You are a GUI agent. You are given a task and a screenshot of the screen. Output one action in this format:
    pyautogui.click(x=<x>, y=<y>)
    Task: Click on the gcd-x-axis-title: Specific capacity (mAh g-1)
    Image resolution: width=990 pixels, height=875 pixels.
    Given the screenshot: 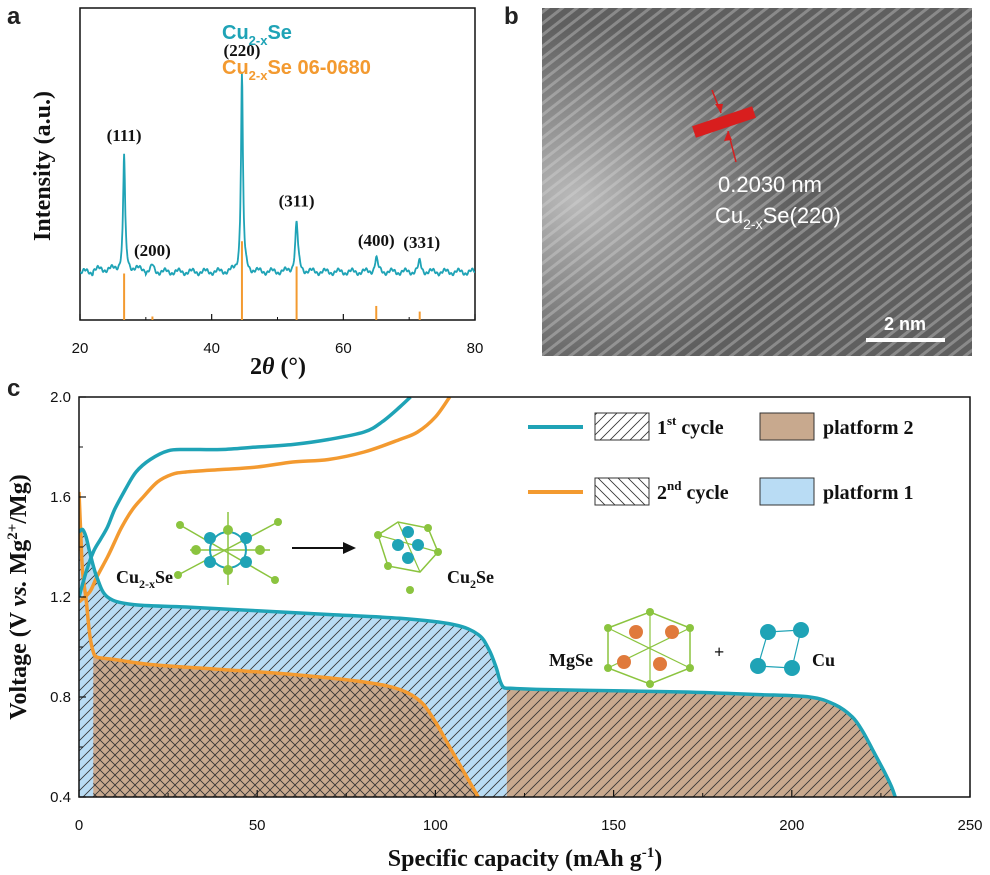 What is the action you would take?
    pyautogui.click(x=525, y=858)
    